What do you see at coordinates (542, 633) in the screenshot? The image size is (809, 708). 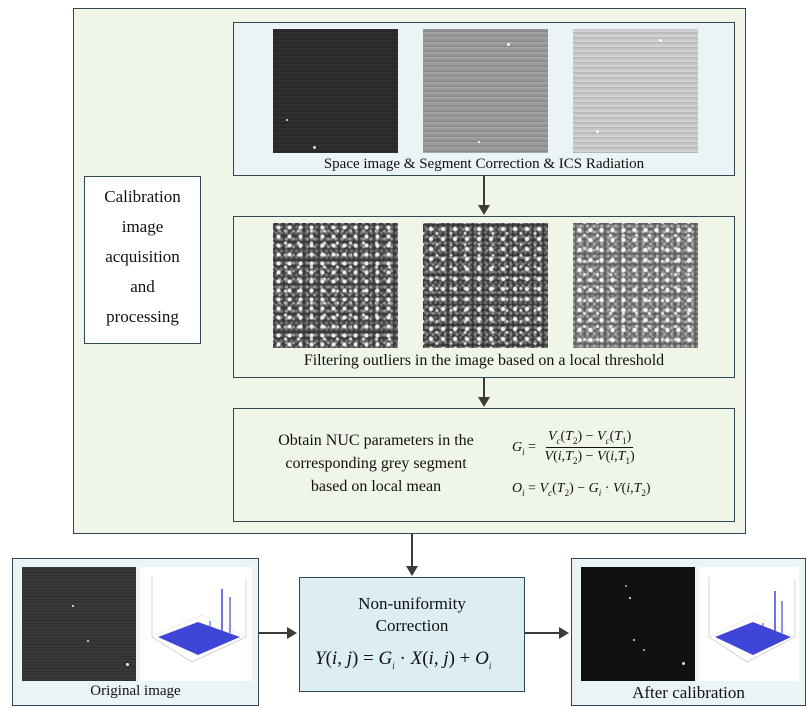 I see `arrow-nuc-to-after` at bounding box center [542, 633].